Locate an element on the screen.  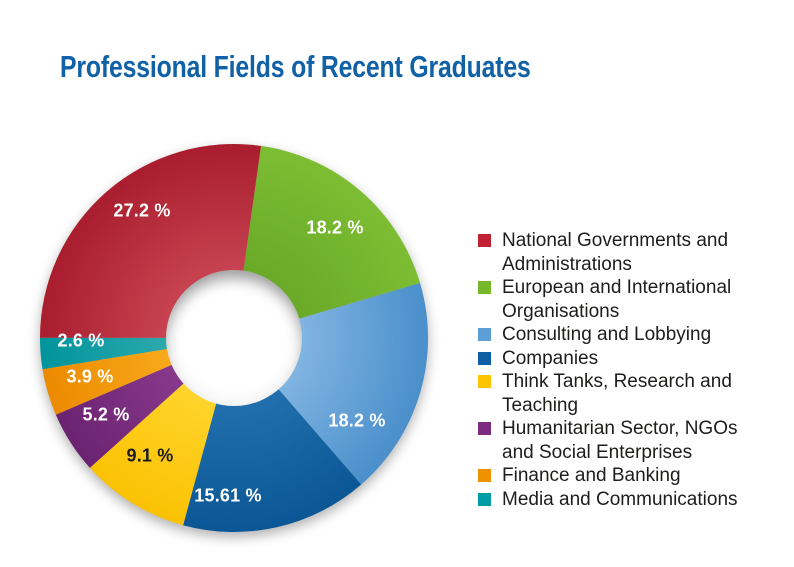
slice-label-consulting-lobbying: 18.2 % is located at coordinates (357, 420).